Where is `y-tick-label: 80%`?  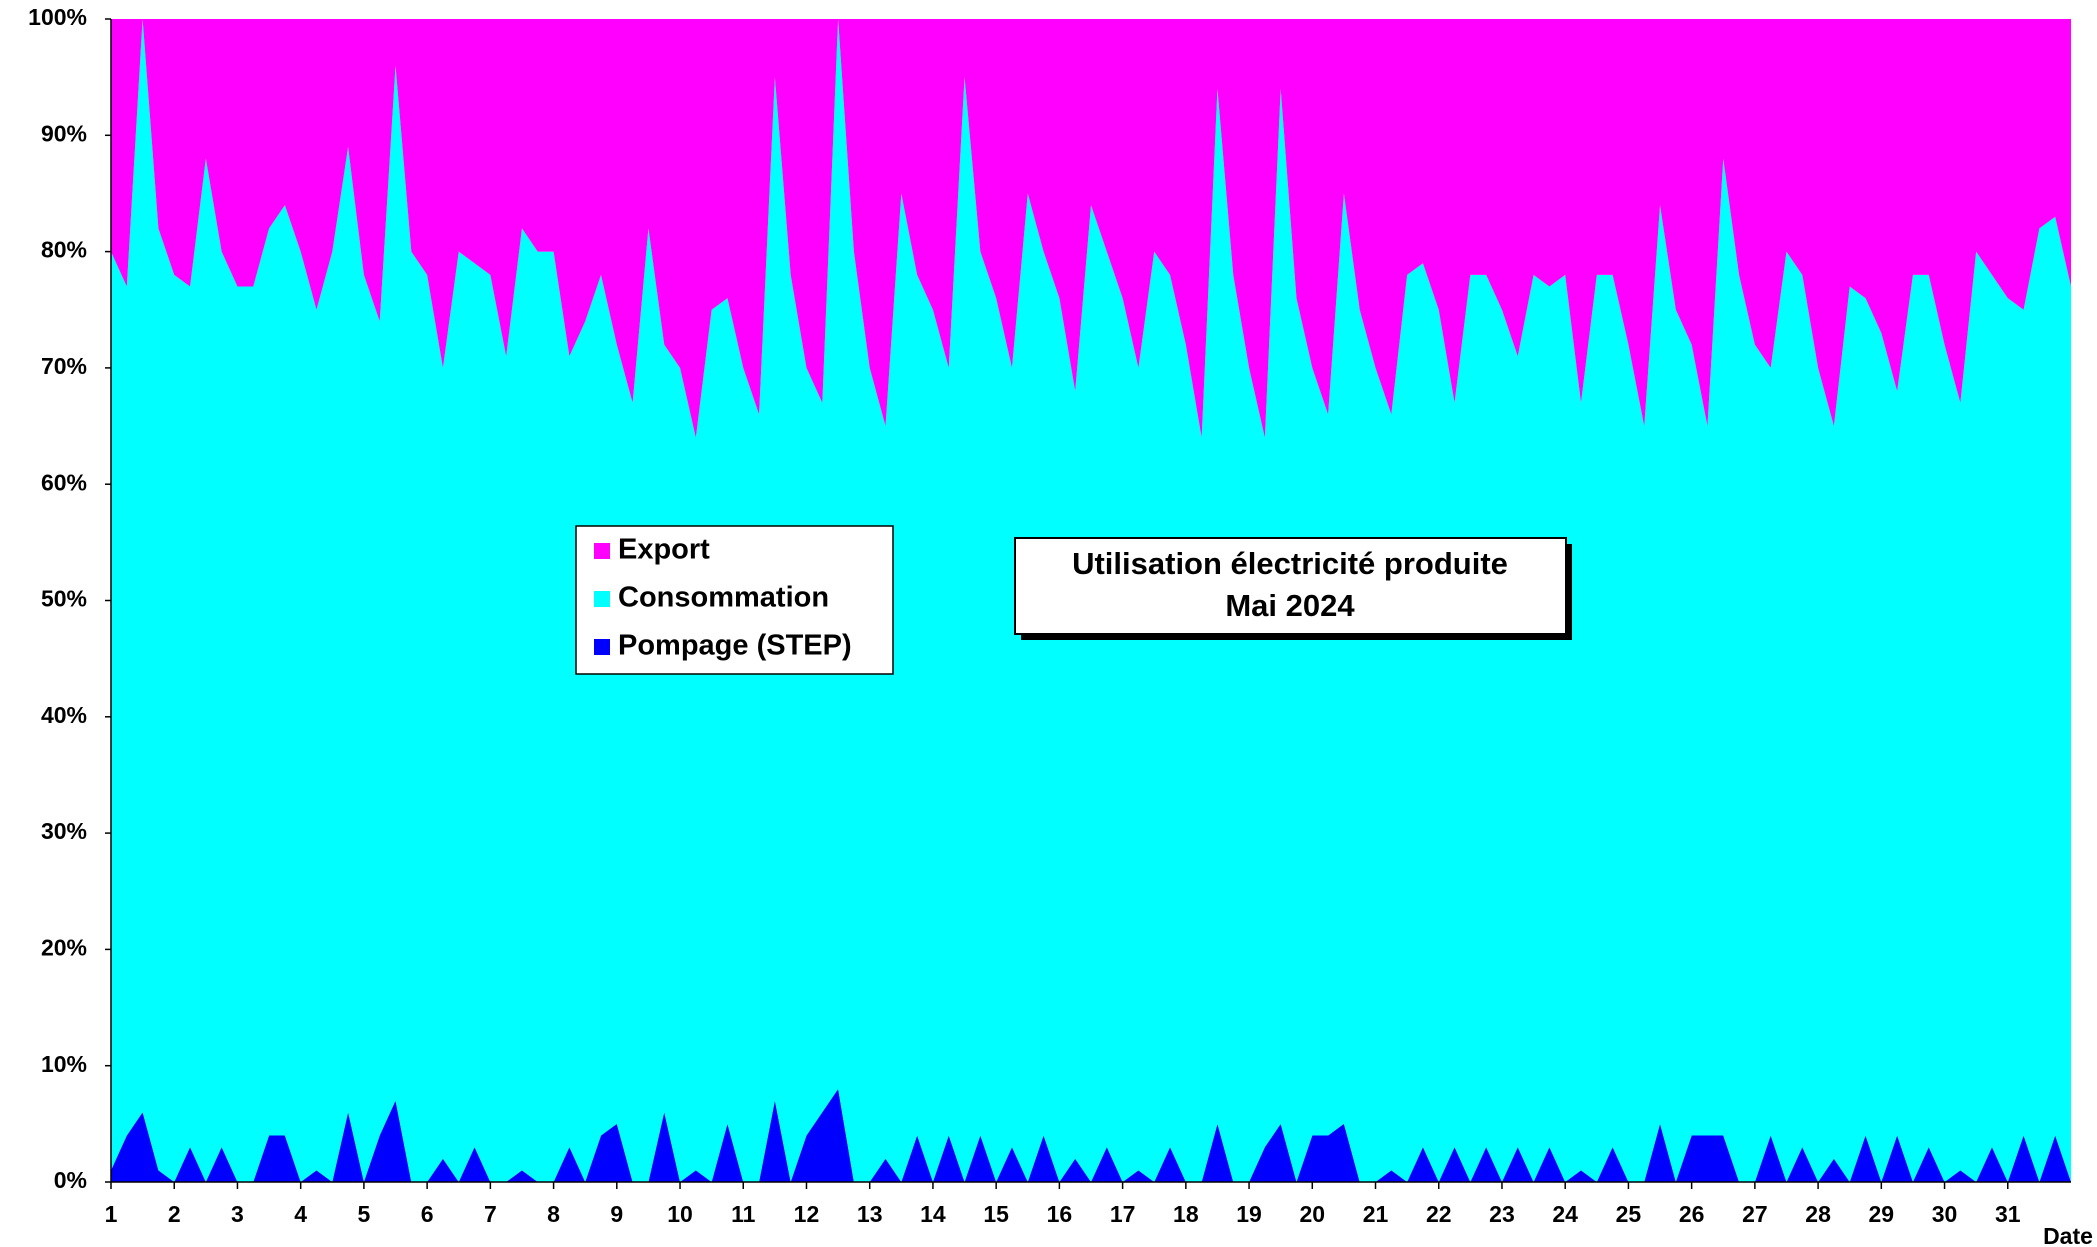
y-tick-label: 80% is located at coordinates (64, 250).